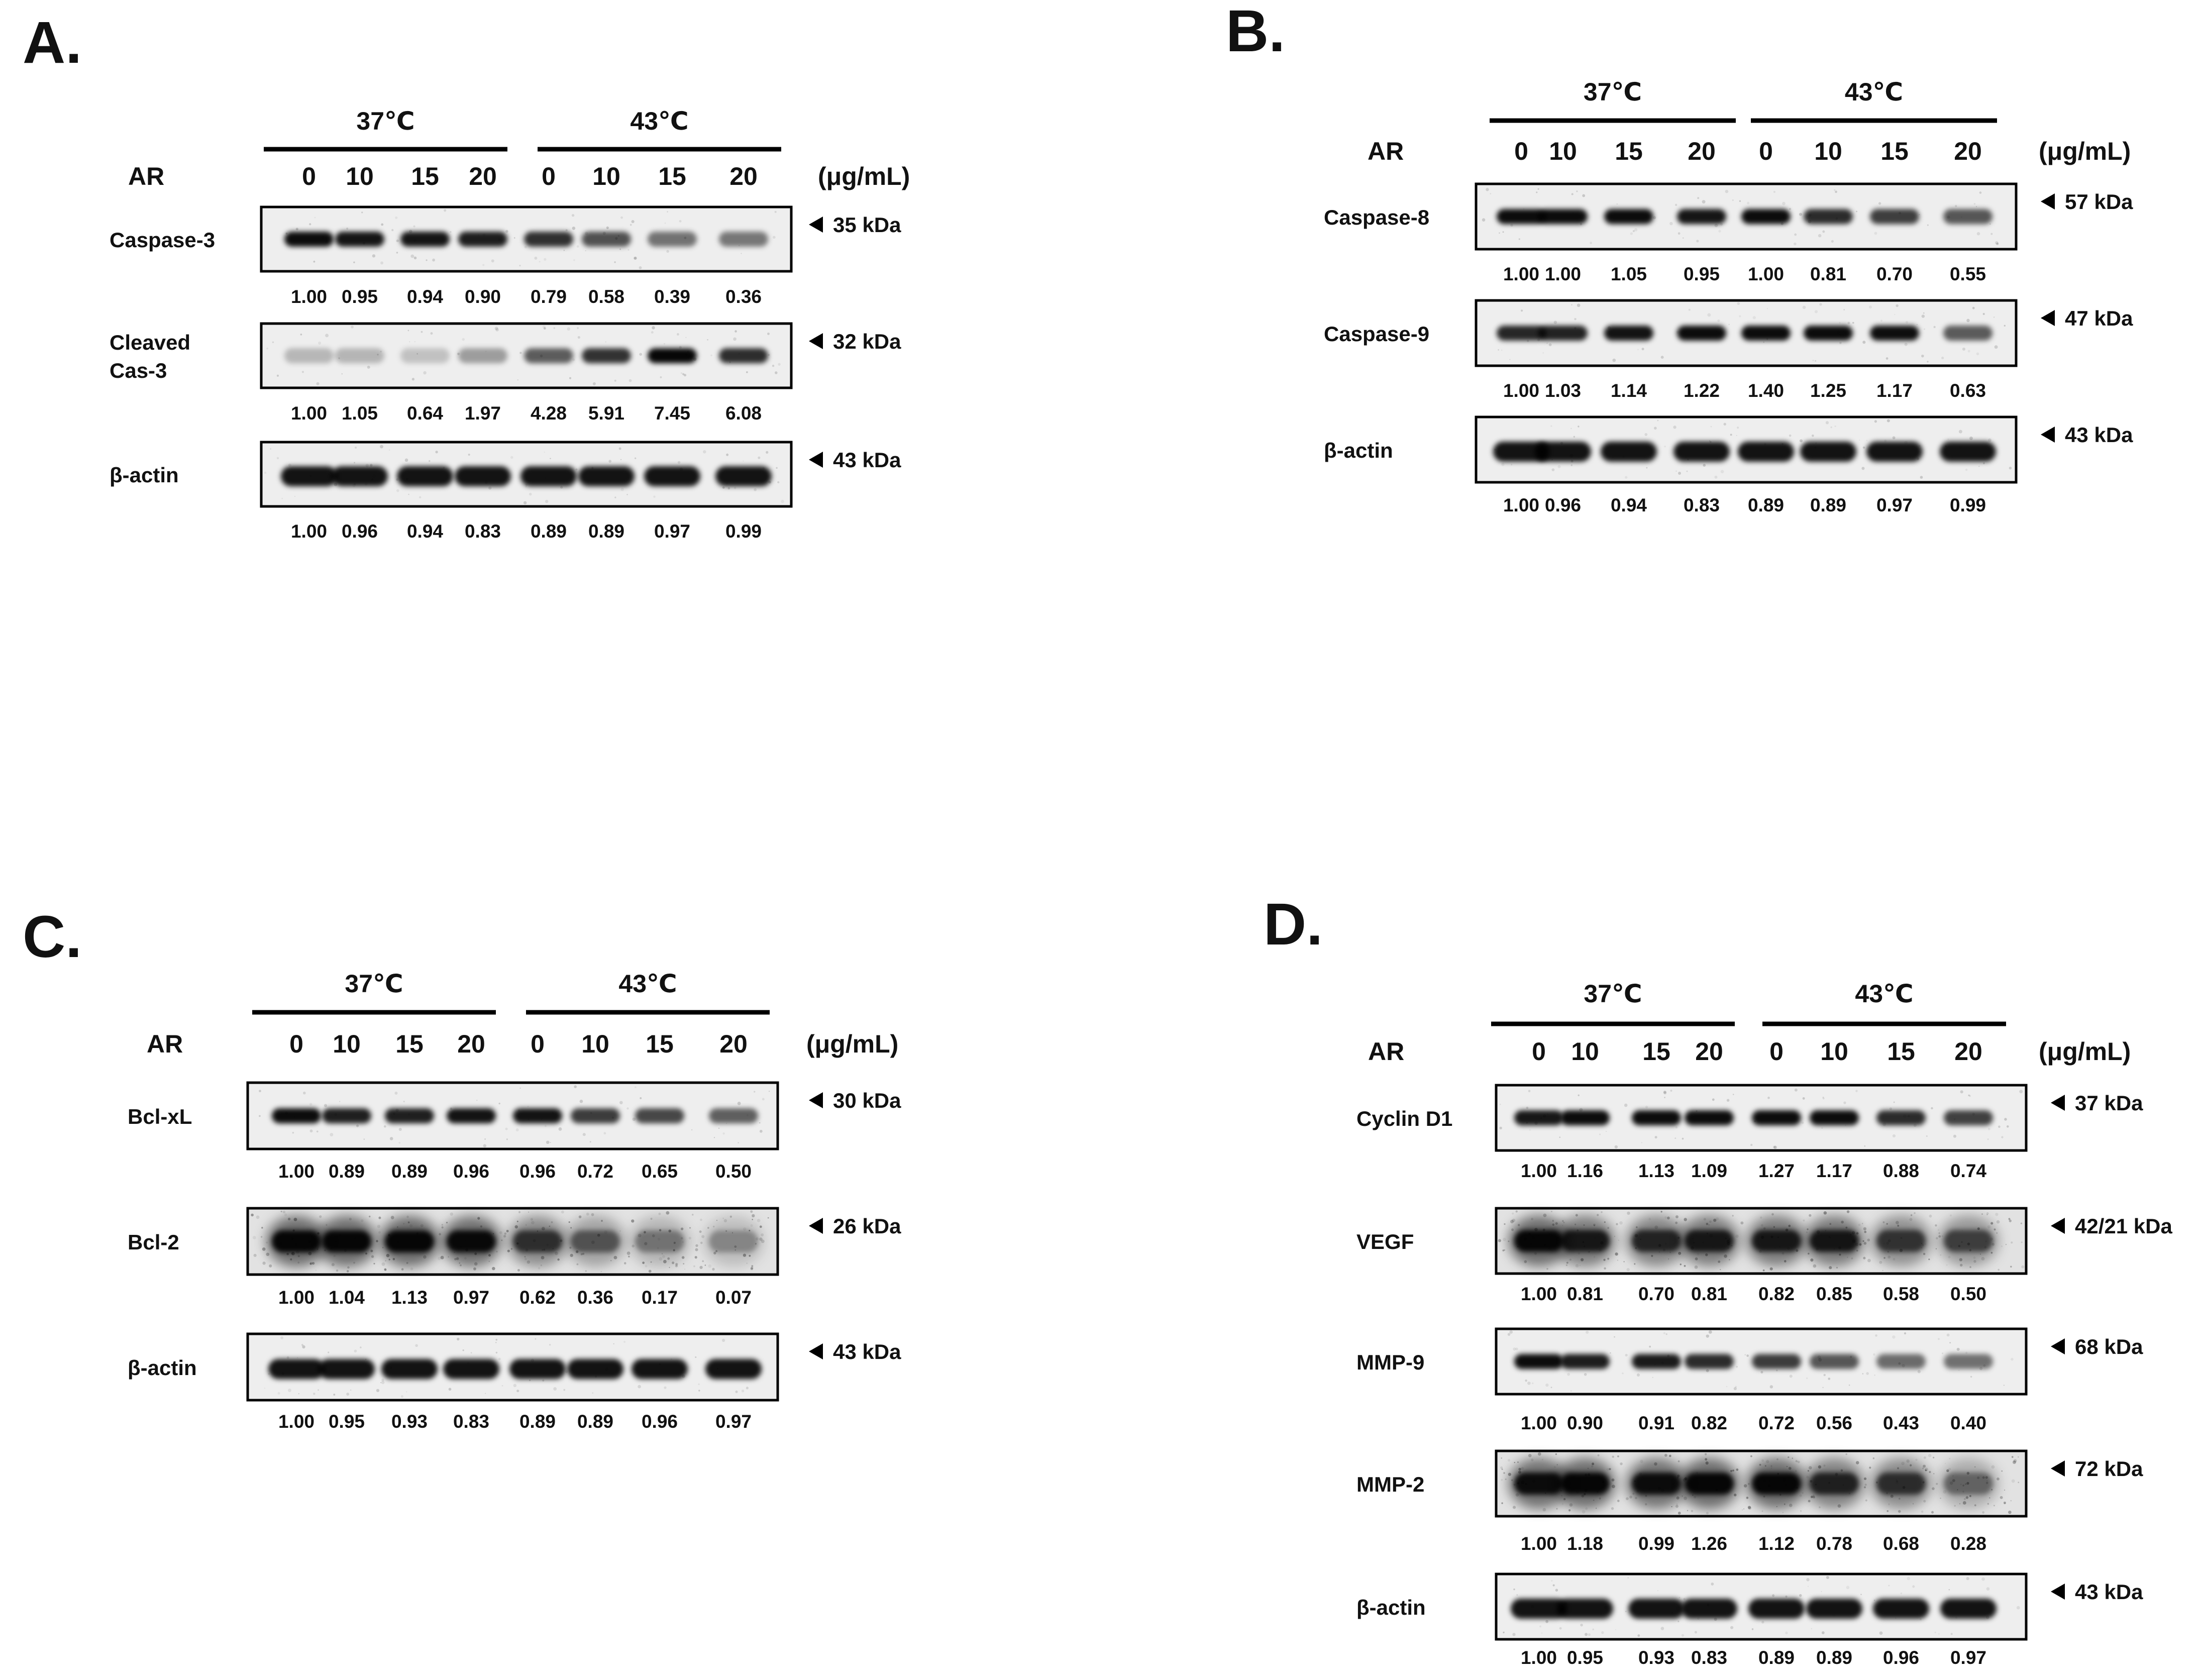  What do you see at coordinates (1702, 274) in the screenshot?
I see `densitometry-value: 0.95` at bounding box center [1702, 274].